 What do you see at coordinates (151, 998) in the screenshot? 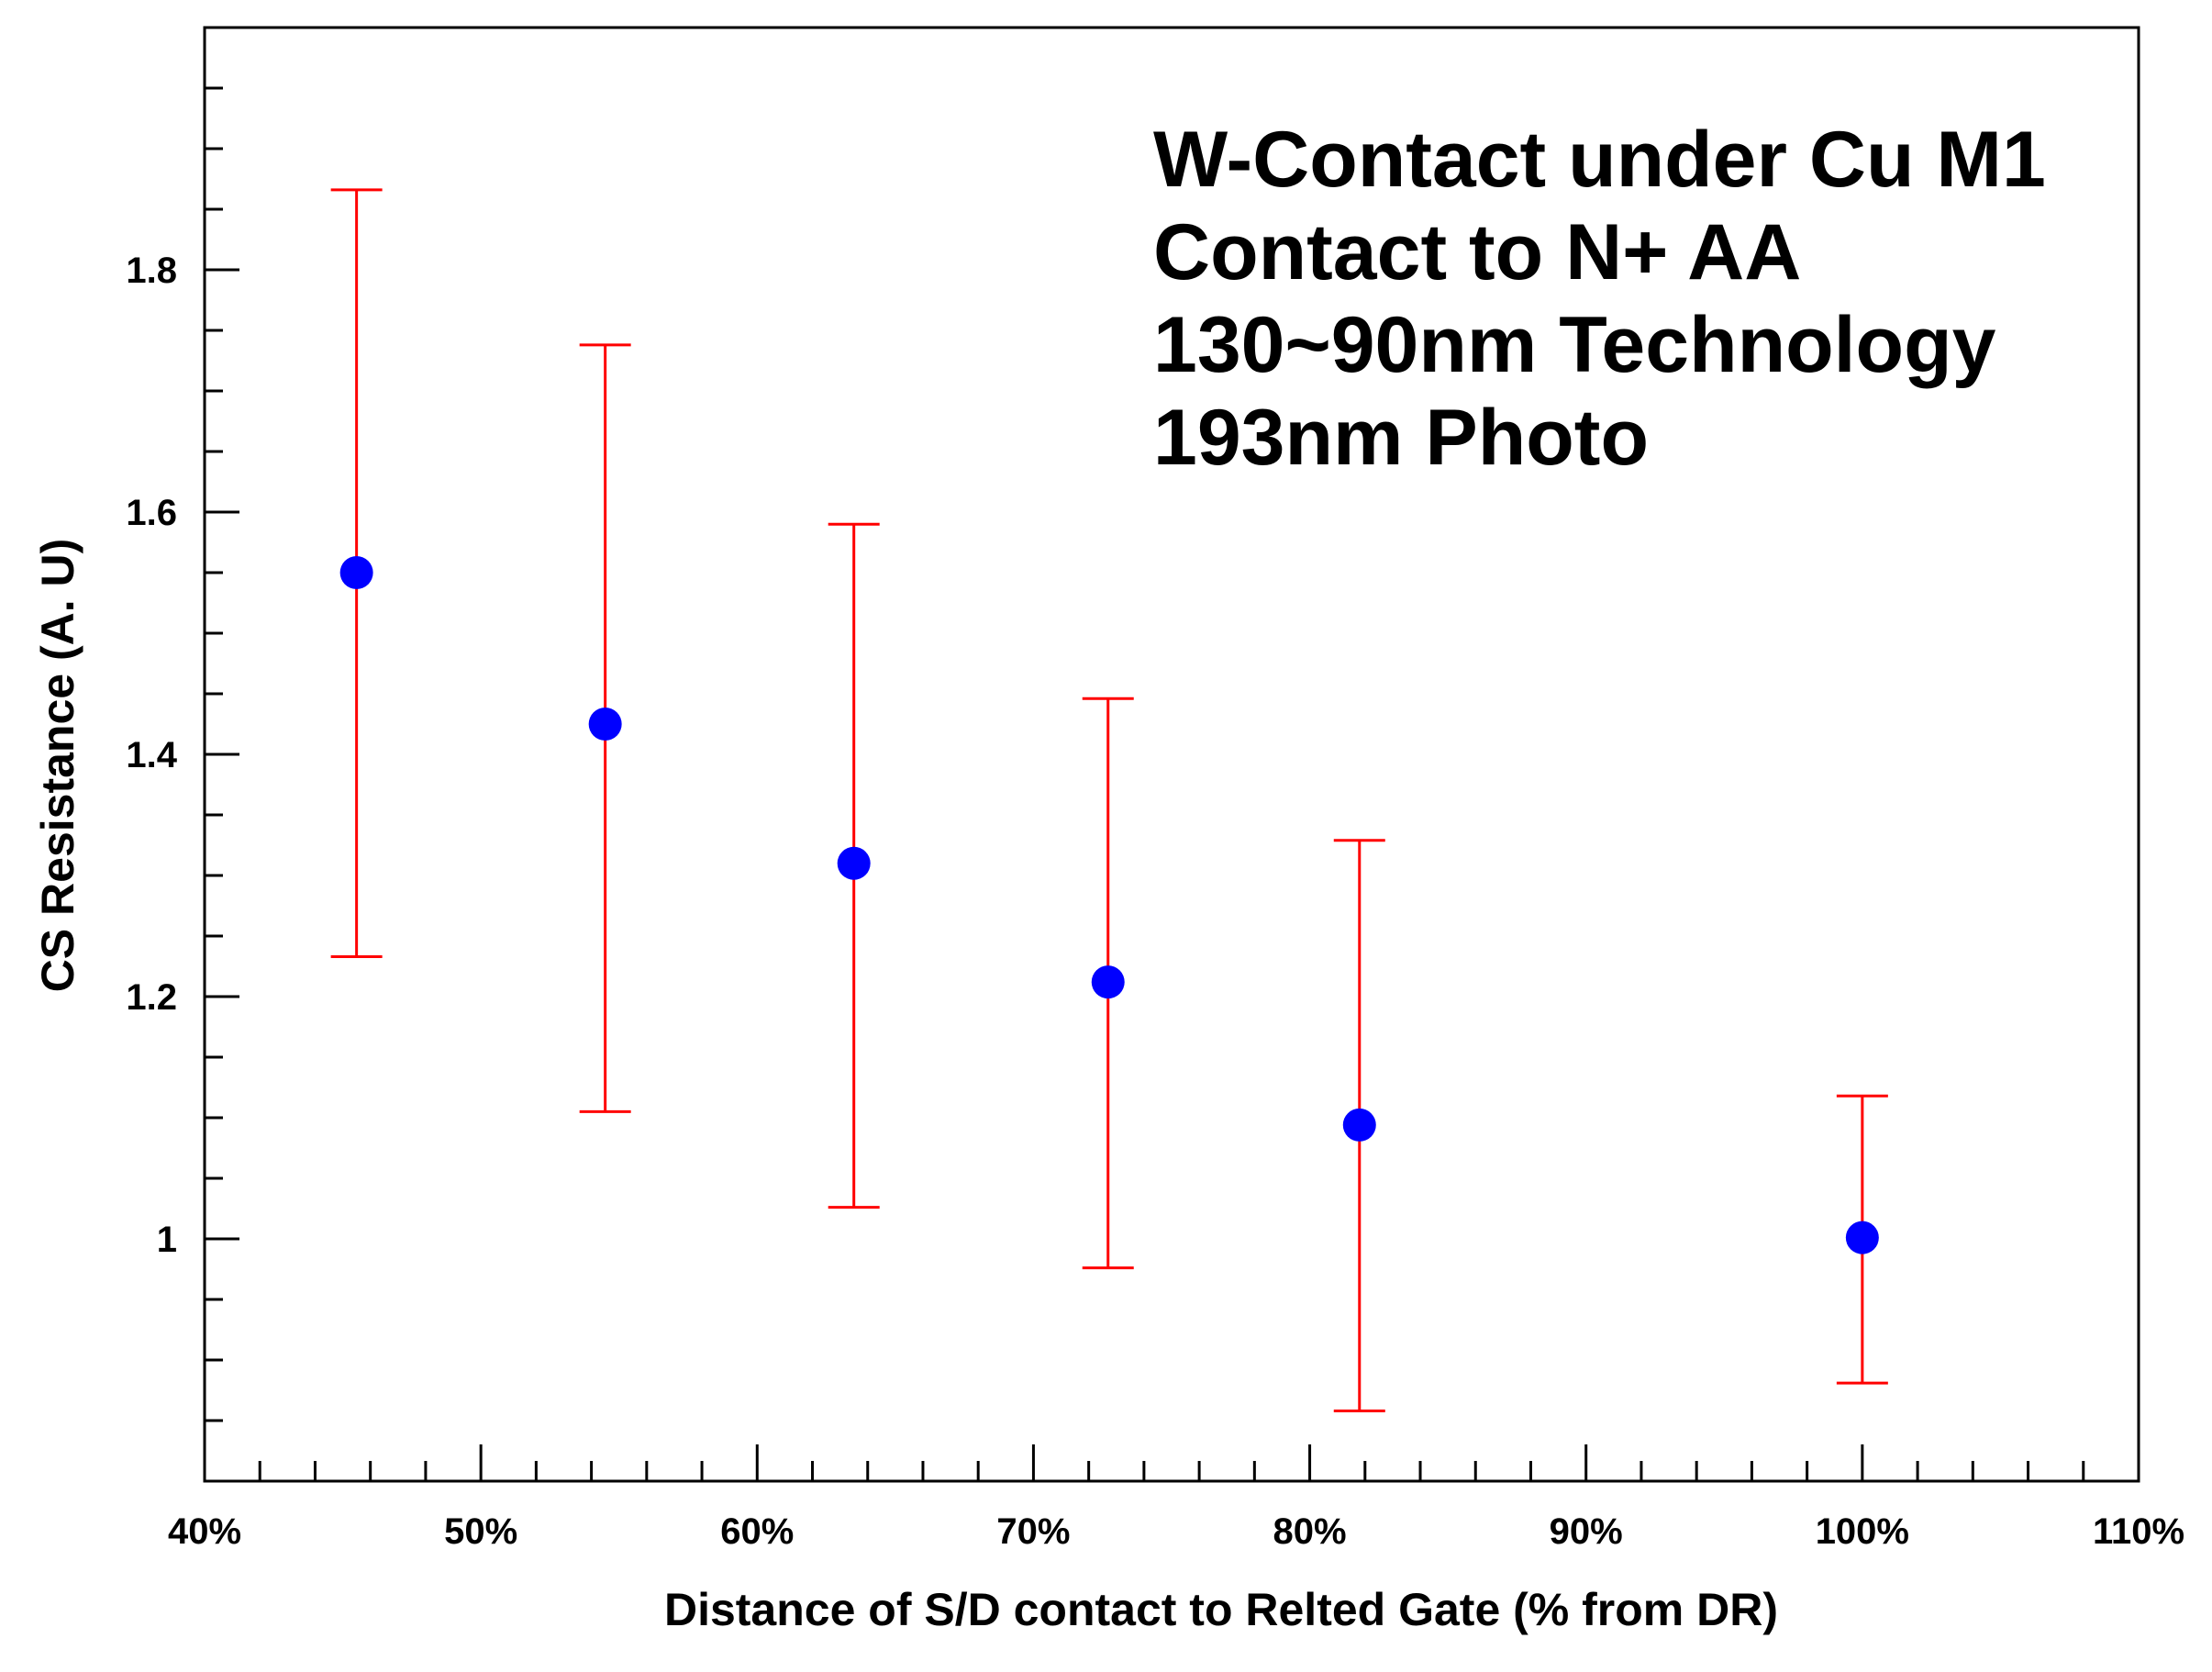
I see `y-tick-label: 1.2` at bounding box center [151, 998].